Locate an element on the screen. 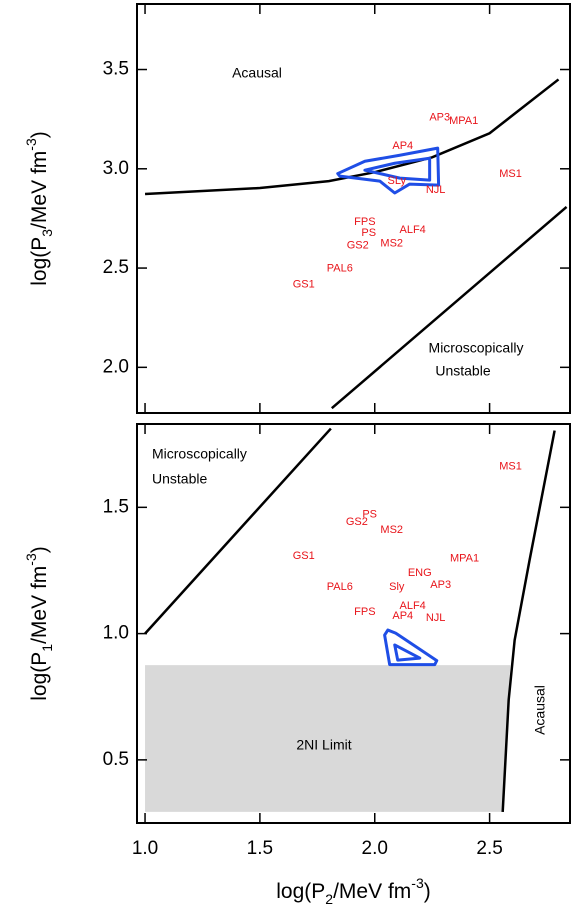 The image size is (573, 922). y-tick-label: 2.0 is located at coordinates (116, 366).